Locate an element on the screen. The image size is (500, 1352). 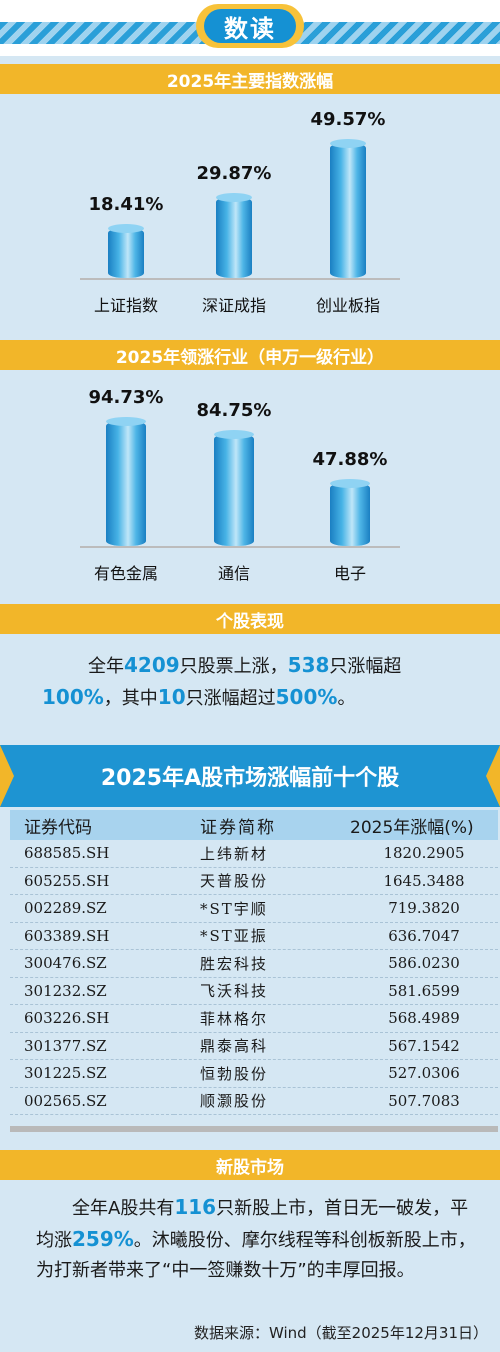
header-badge: 数读 is located at coordinates (250, 26).